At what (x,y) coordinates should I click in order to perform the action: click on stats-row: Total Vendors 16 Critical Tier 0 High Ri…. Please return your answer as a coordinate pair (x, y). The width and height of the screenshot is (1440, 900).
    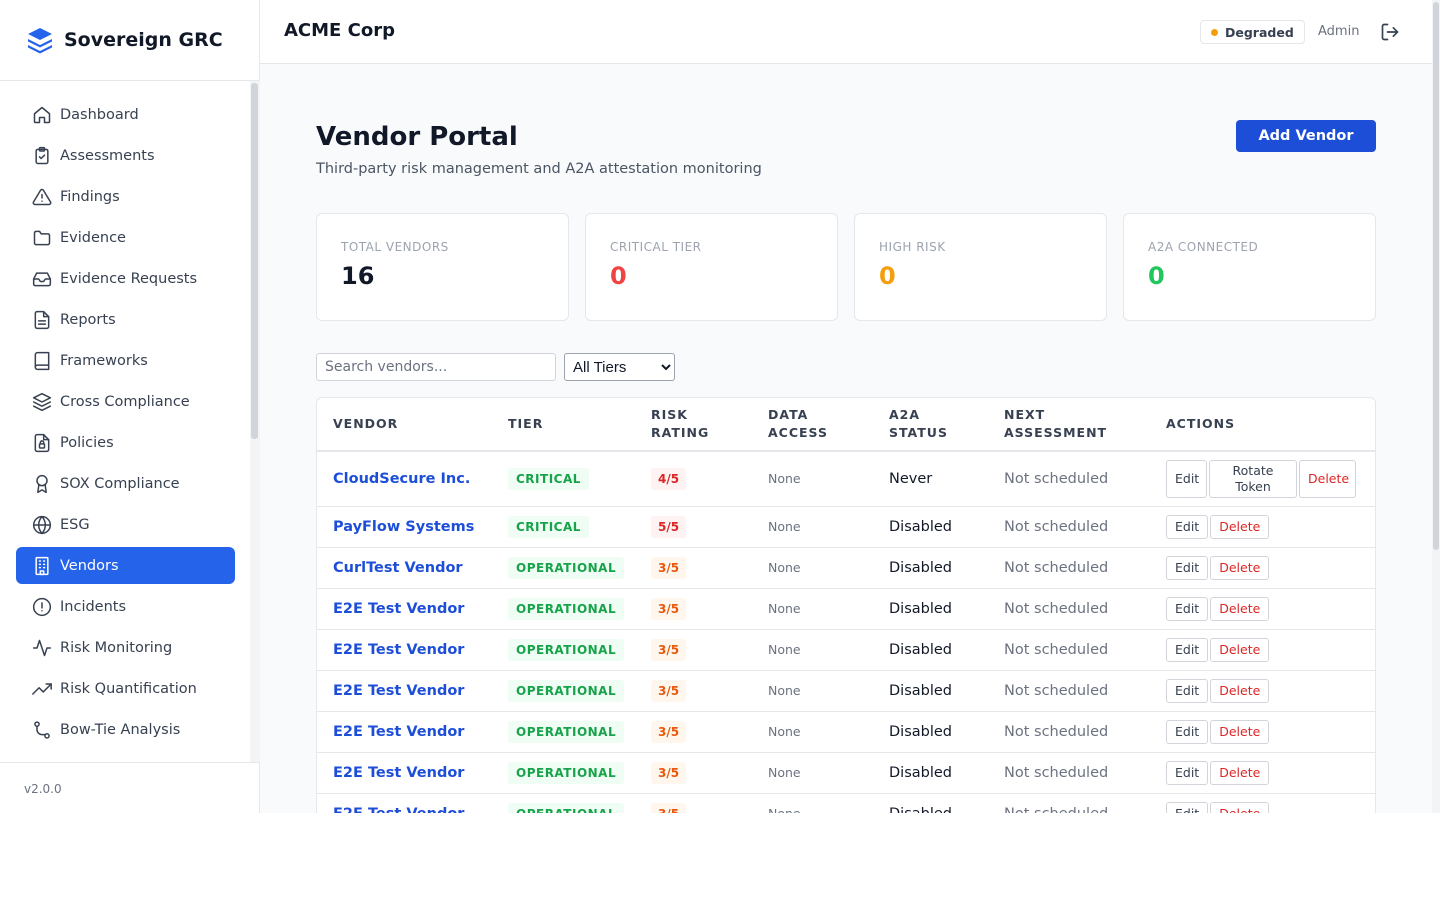
    Looking at the image, I should click on (846, 267).